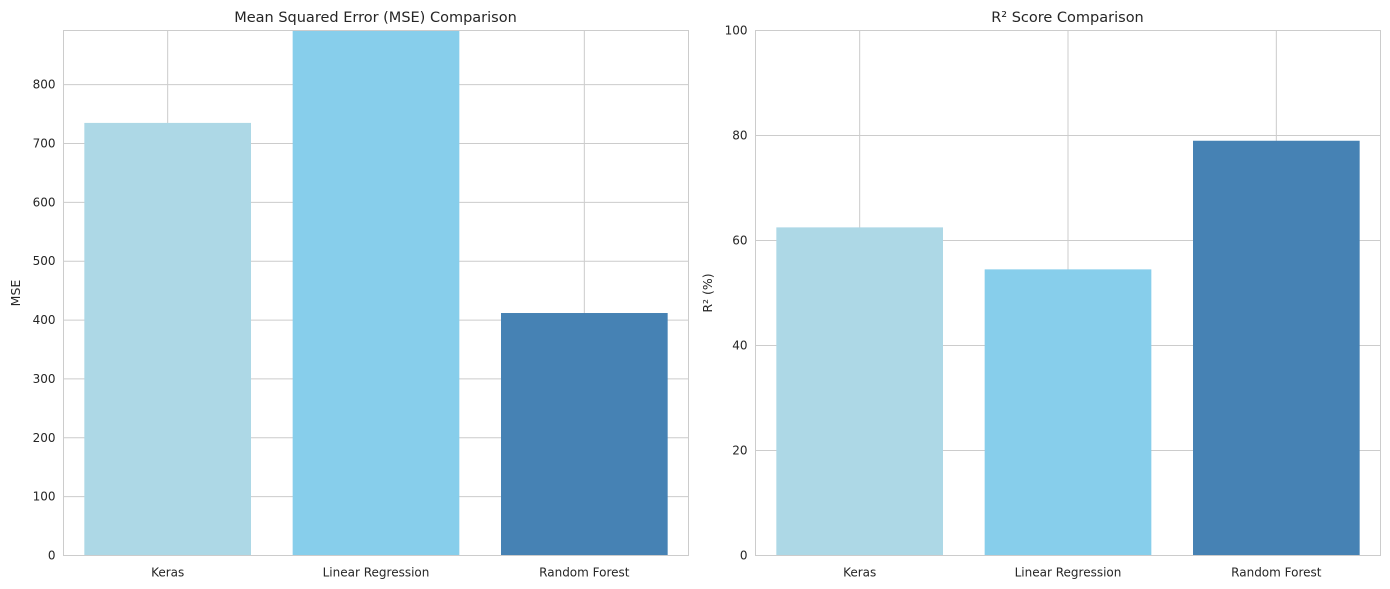  I want to click on mse-y-tick-label: 200, so click(44, 438).